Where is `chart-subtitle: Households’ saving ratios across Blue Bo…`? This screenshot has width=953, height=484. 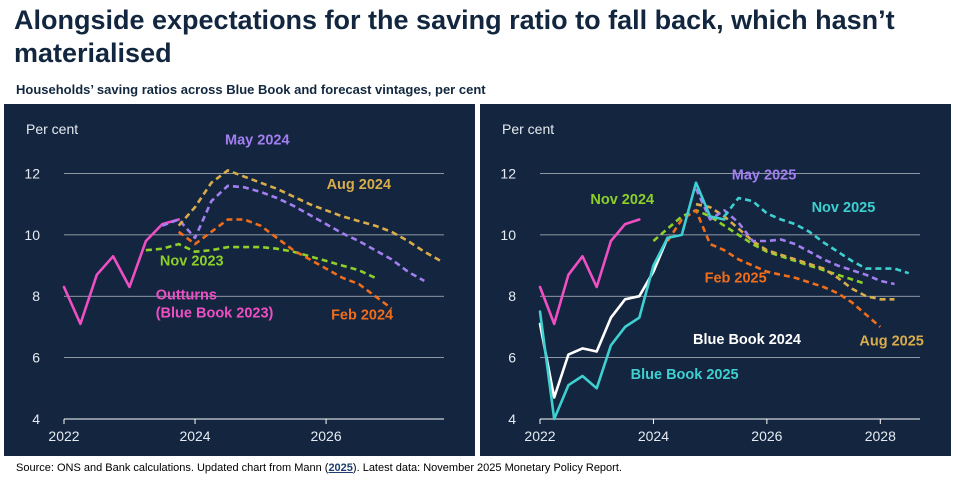
chart-subtitle: Households’ saving ratios across Blue Bo… is located at coordinates (251, 89).